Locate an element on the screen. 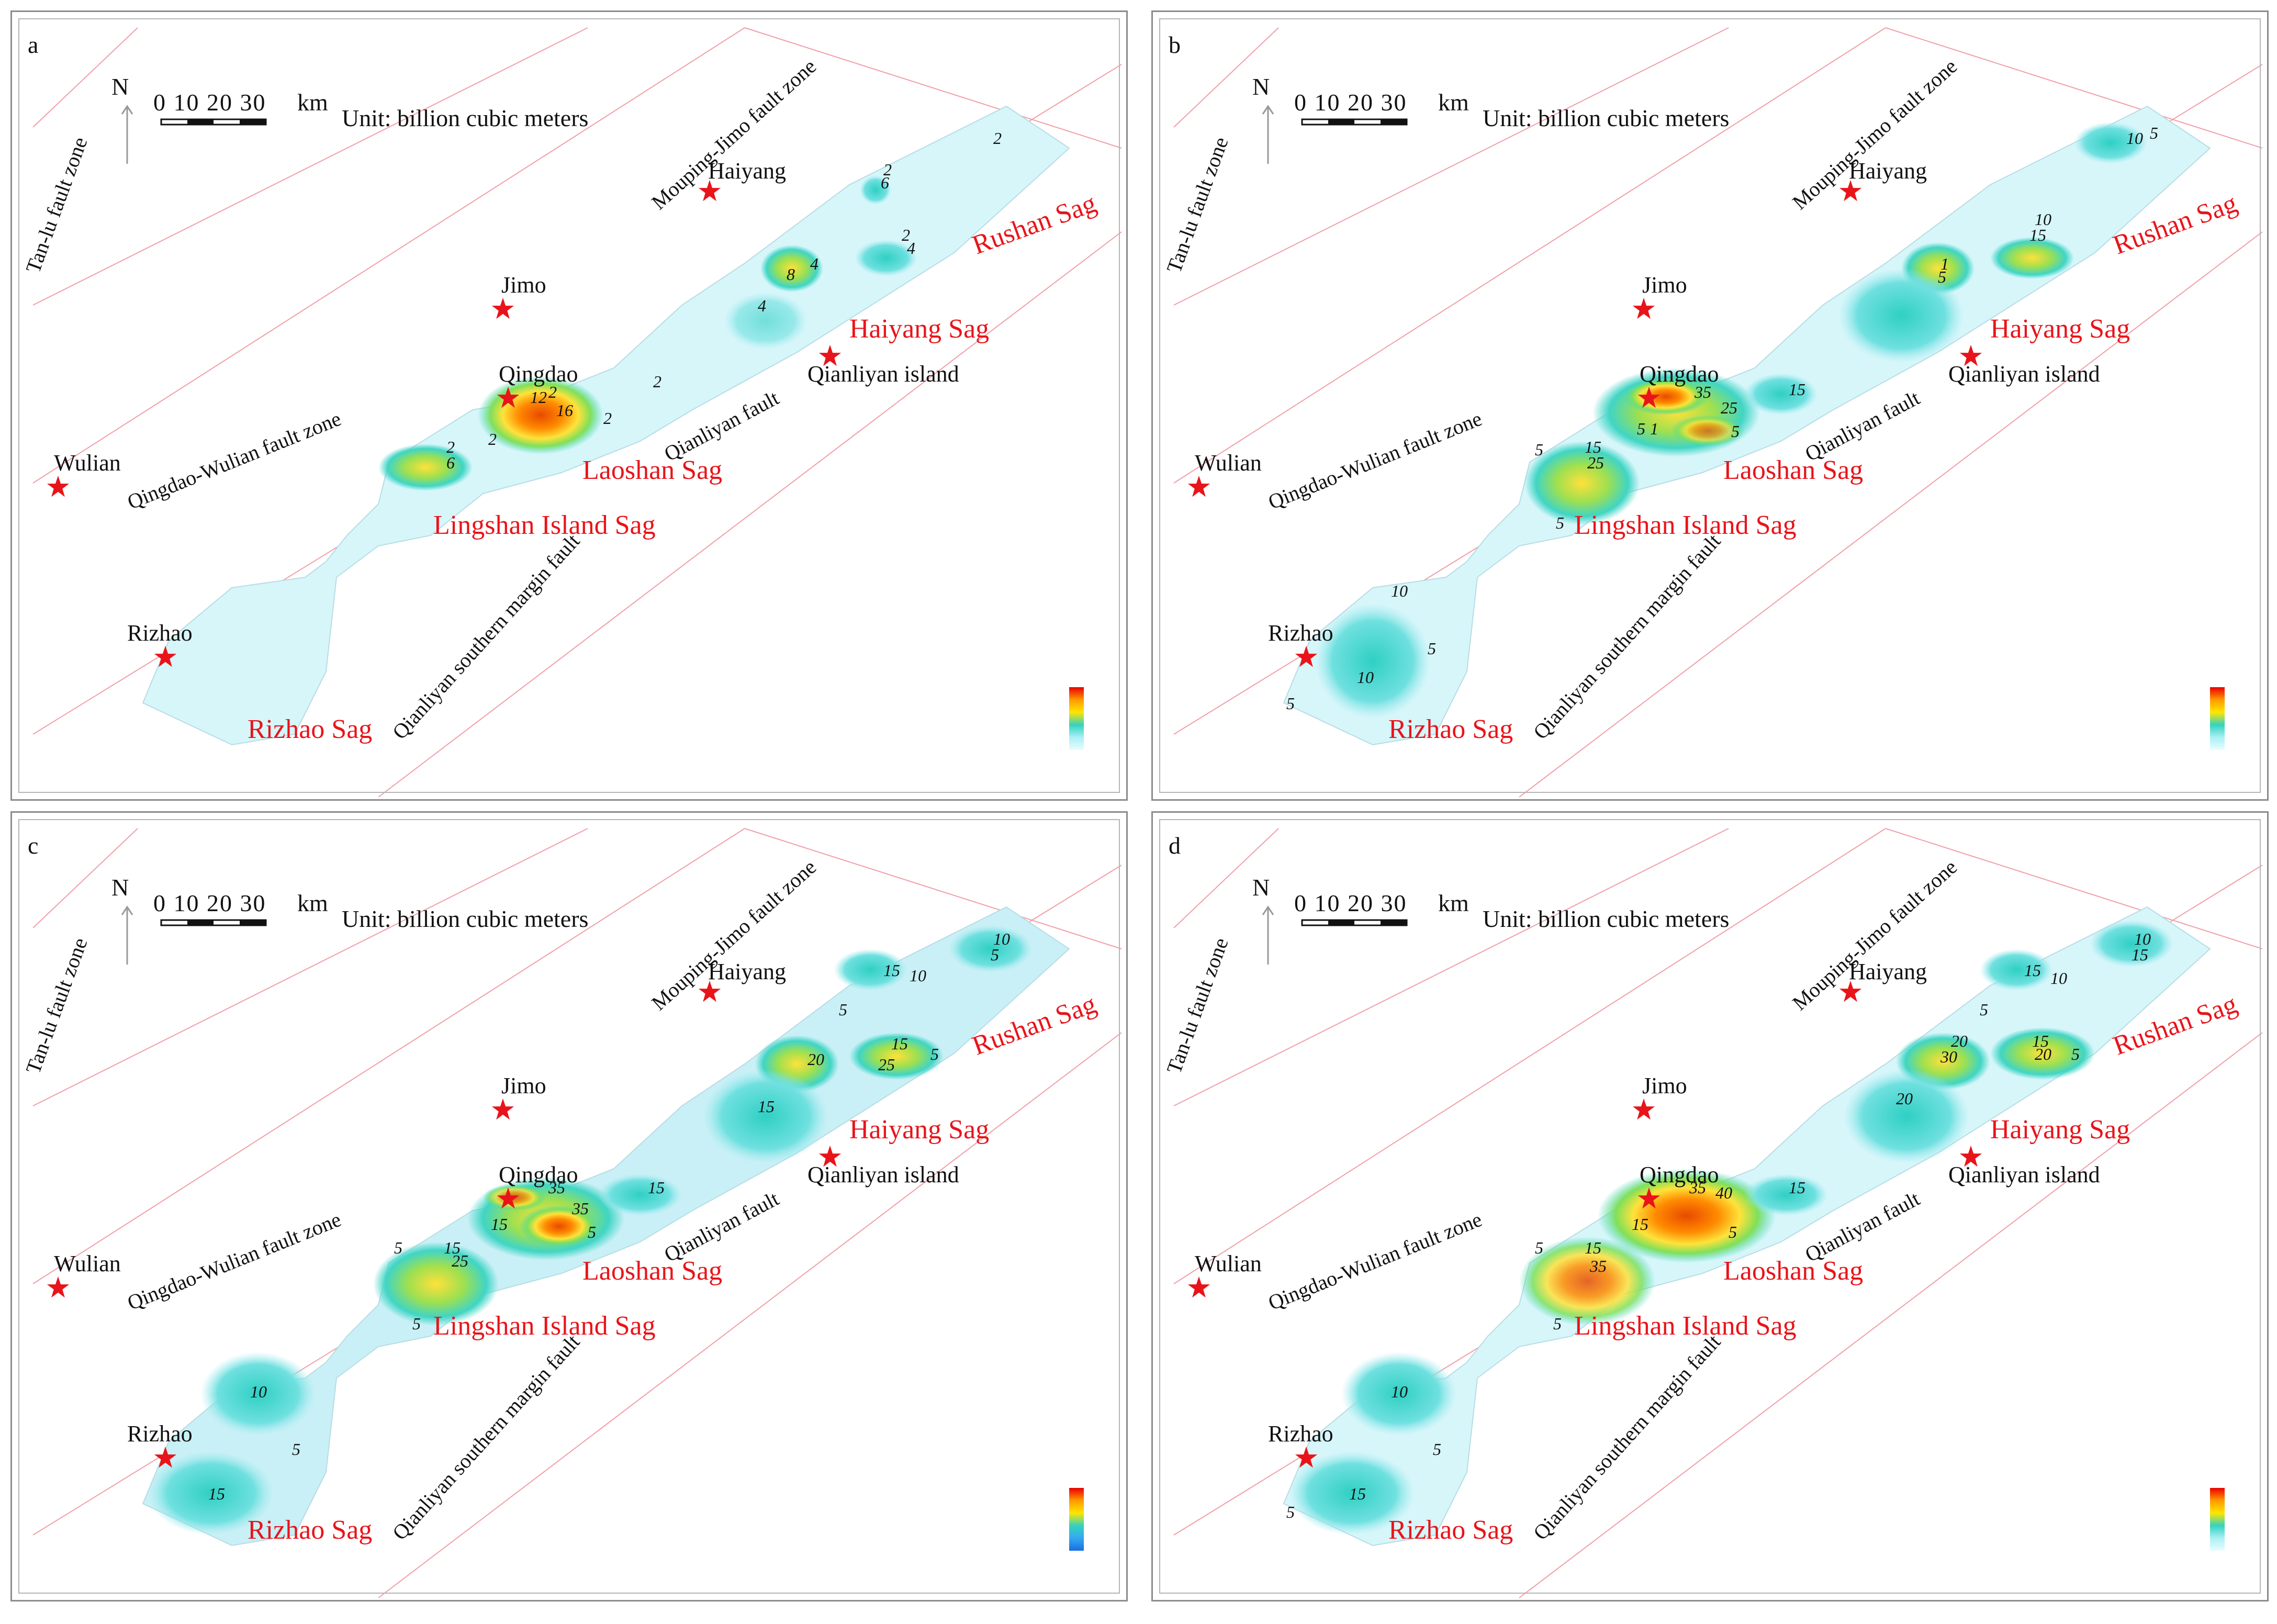 Image resolution: width=2277 pixels, height=1624 pixels. city-rizhao: Rizhao is located at coordinates (160, 633).